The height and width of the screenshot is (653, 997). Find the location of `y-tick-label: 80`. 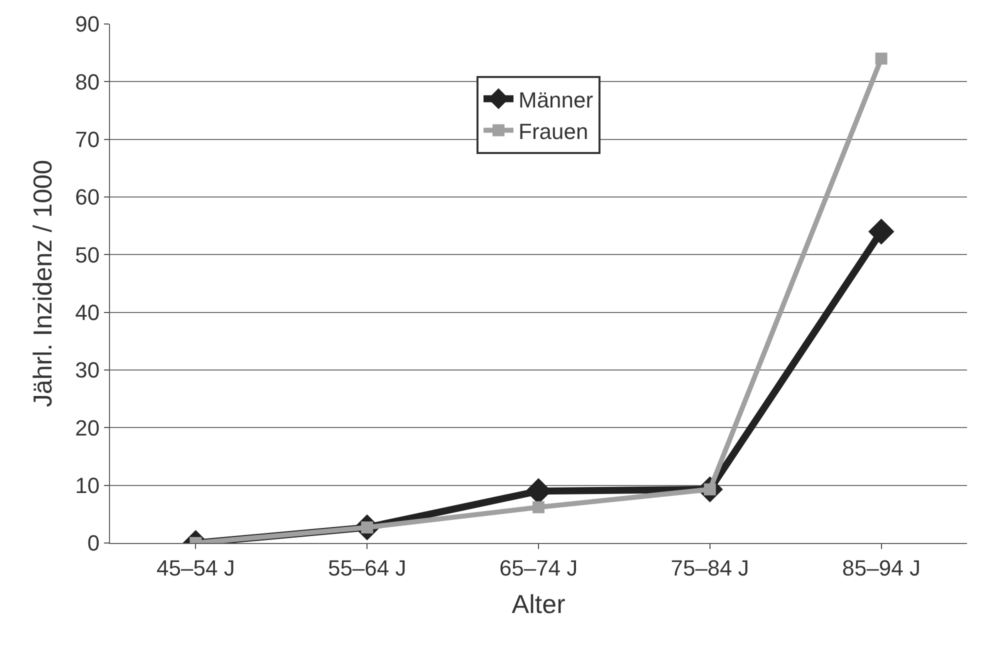

y-tick-label: 80 is located at coordinates (87, 81).